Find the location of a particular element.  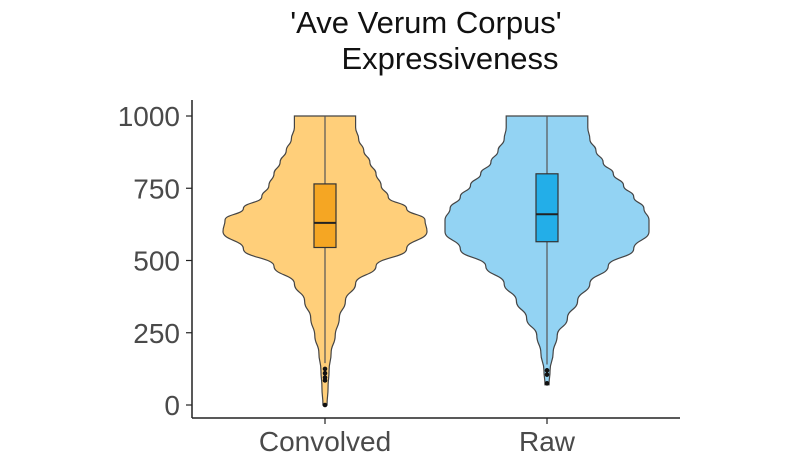

y-tick-label: 750 is located at coordinates (156, 188).